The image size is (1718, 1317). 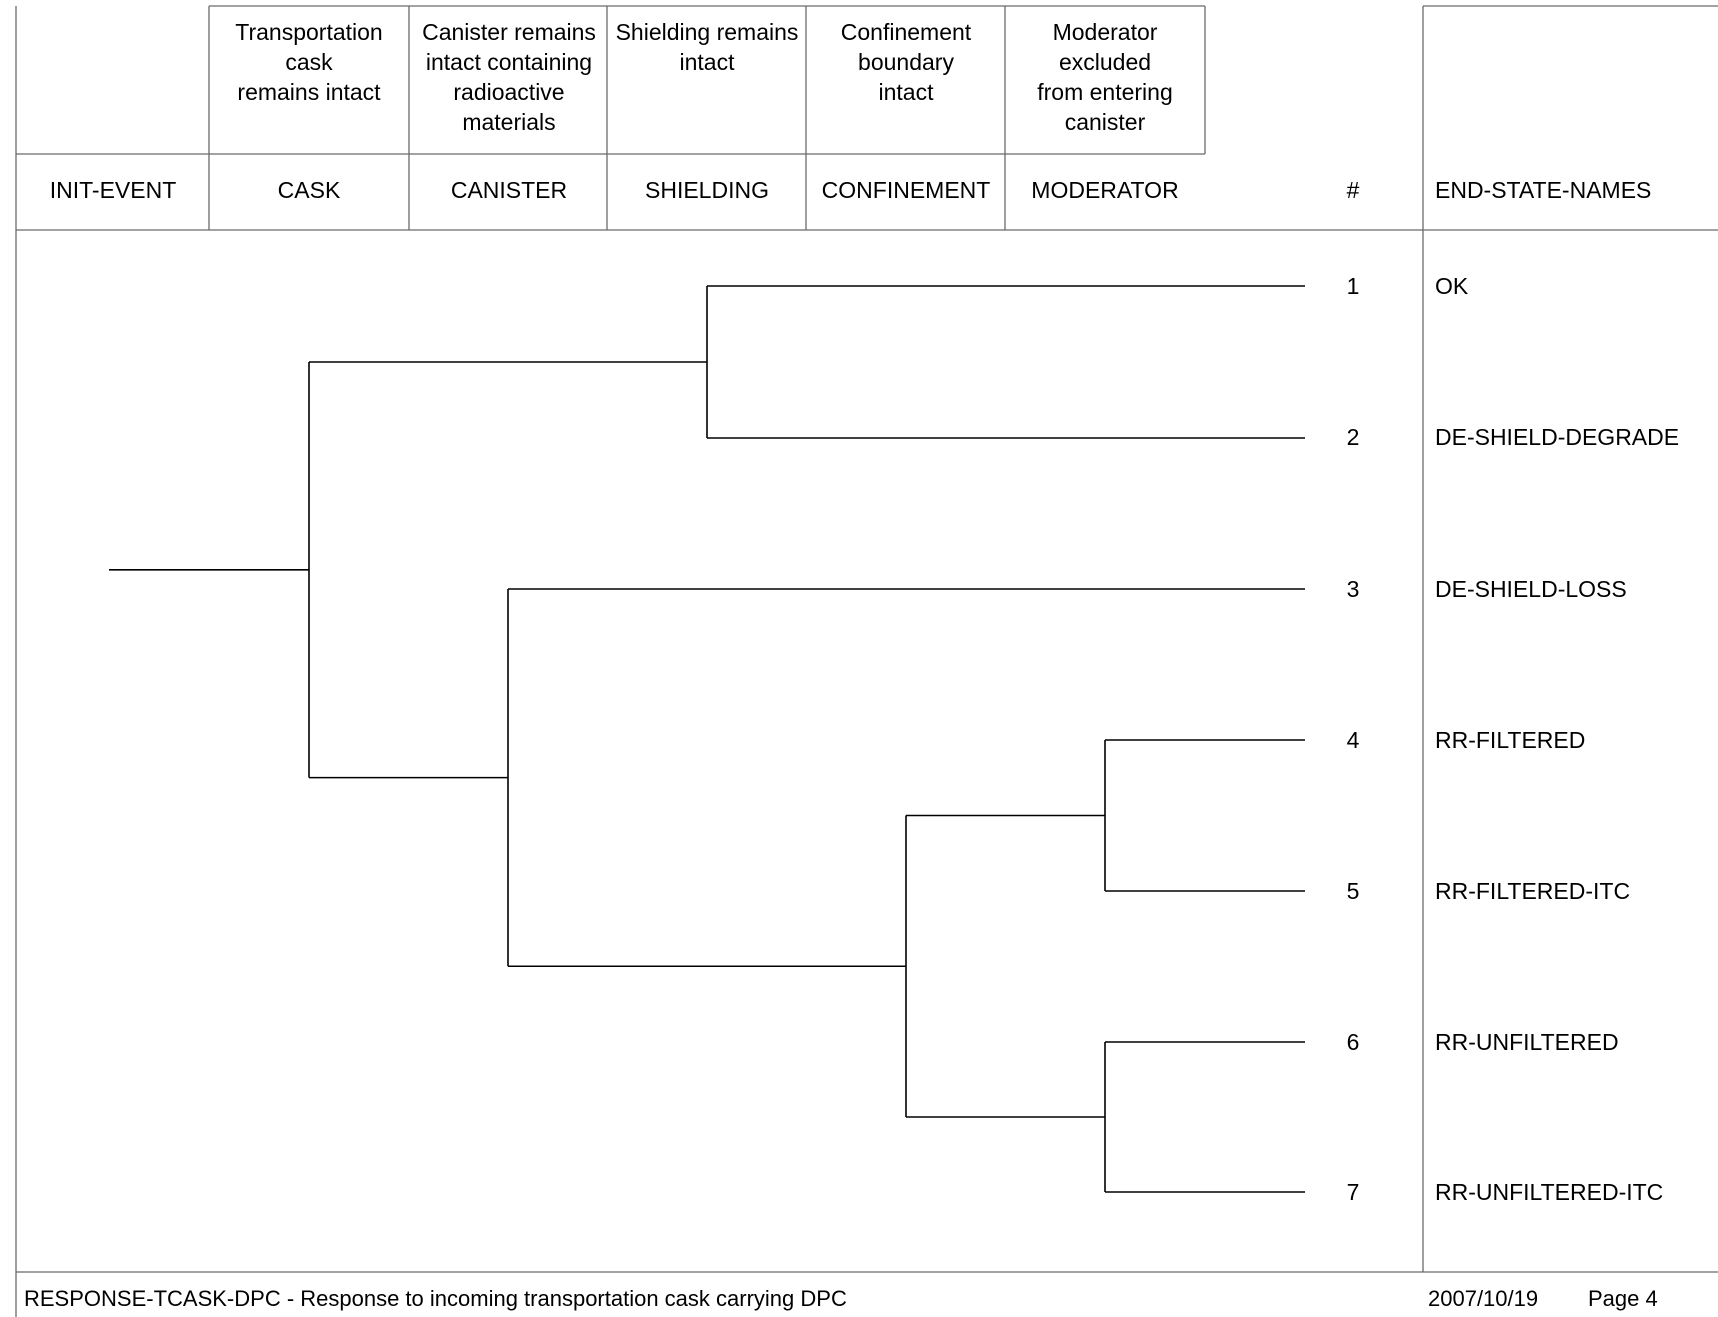 I want to click on sequence-number: 4, so click(x=1353, y=740).